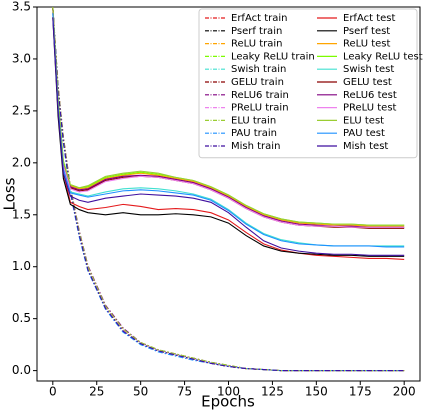 Image resolution: width=423 pixels, height=411 pixels. What do you see at coordinates (21, 110) in the screenshot?
I see `y-tick-label: 2.5` at bounding box center [21, 110].